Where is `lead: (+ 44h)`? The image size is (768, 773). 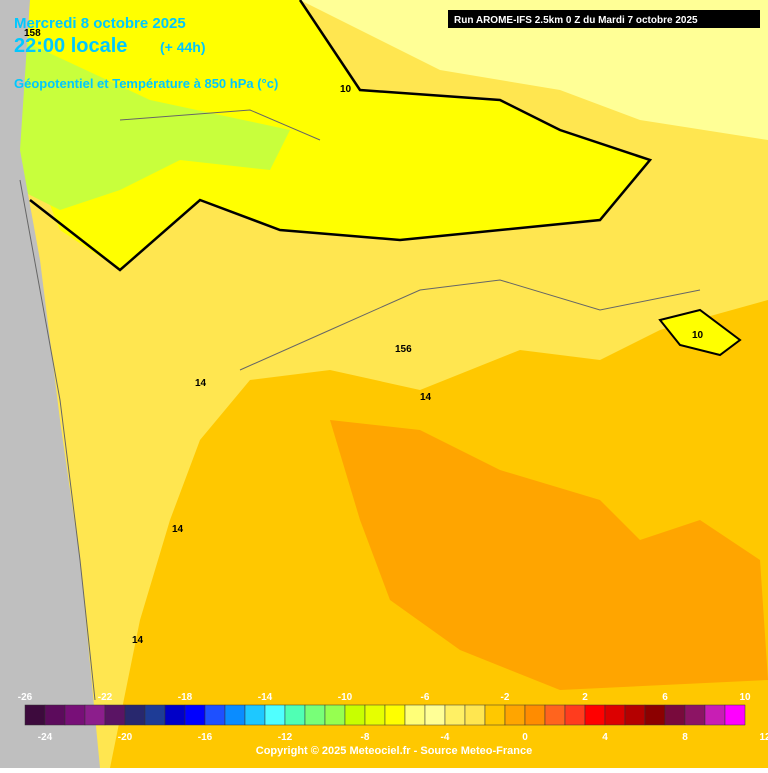
lead: (+ 44h) is located at coordinates (183, 47).